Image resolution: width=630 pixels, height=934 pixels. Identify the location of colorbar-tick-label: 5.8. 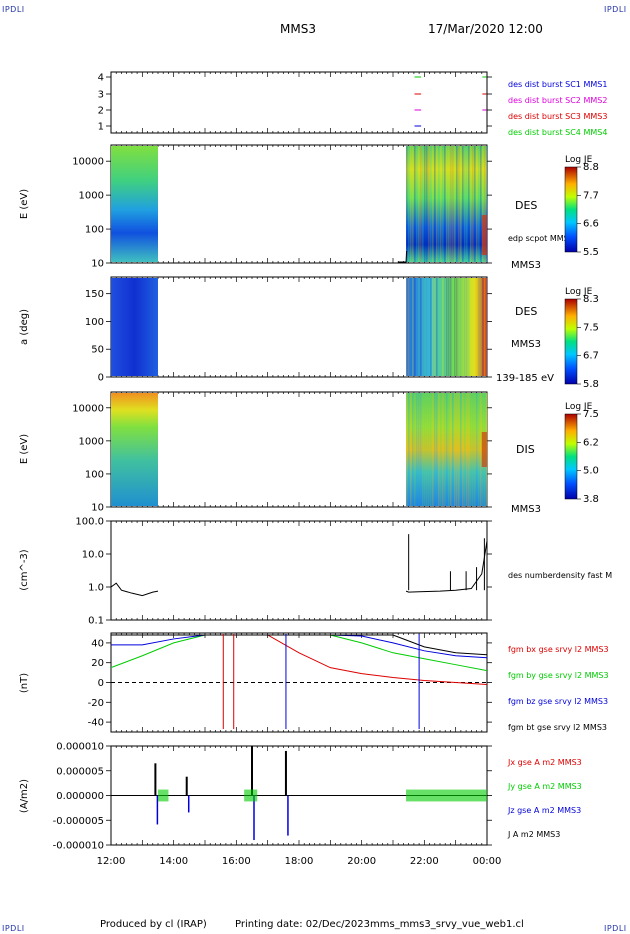
(591, 384).